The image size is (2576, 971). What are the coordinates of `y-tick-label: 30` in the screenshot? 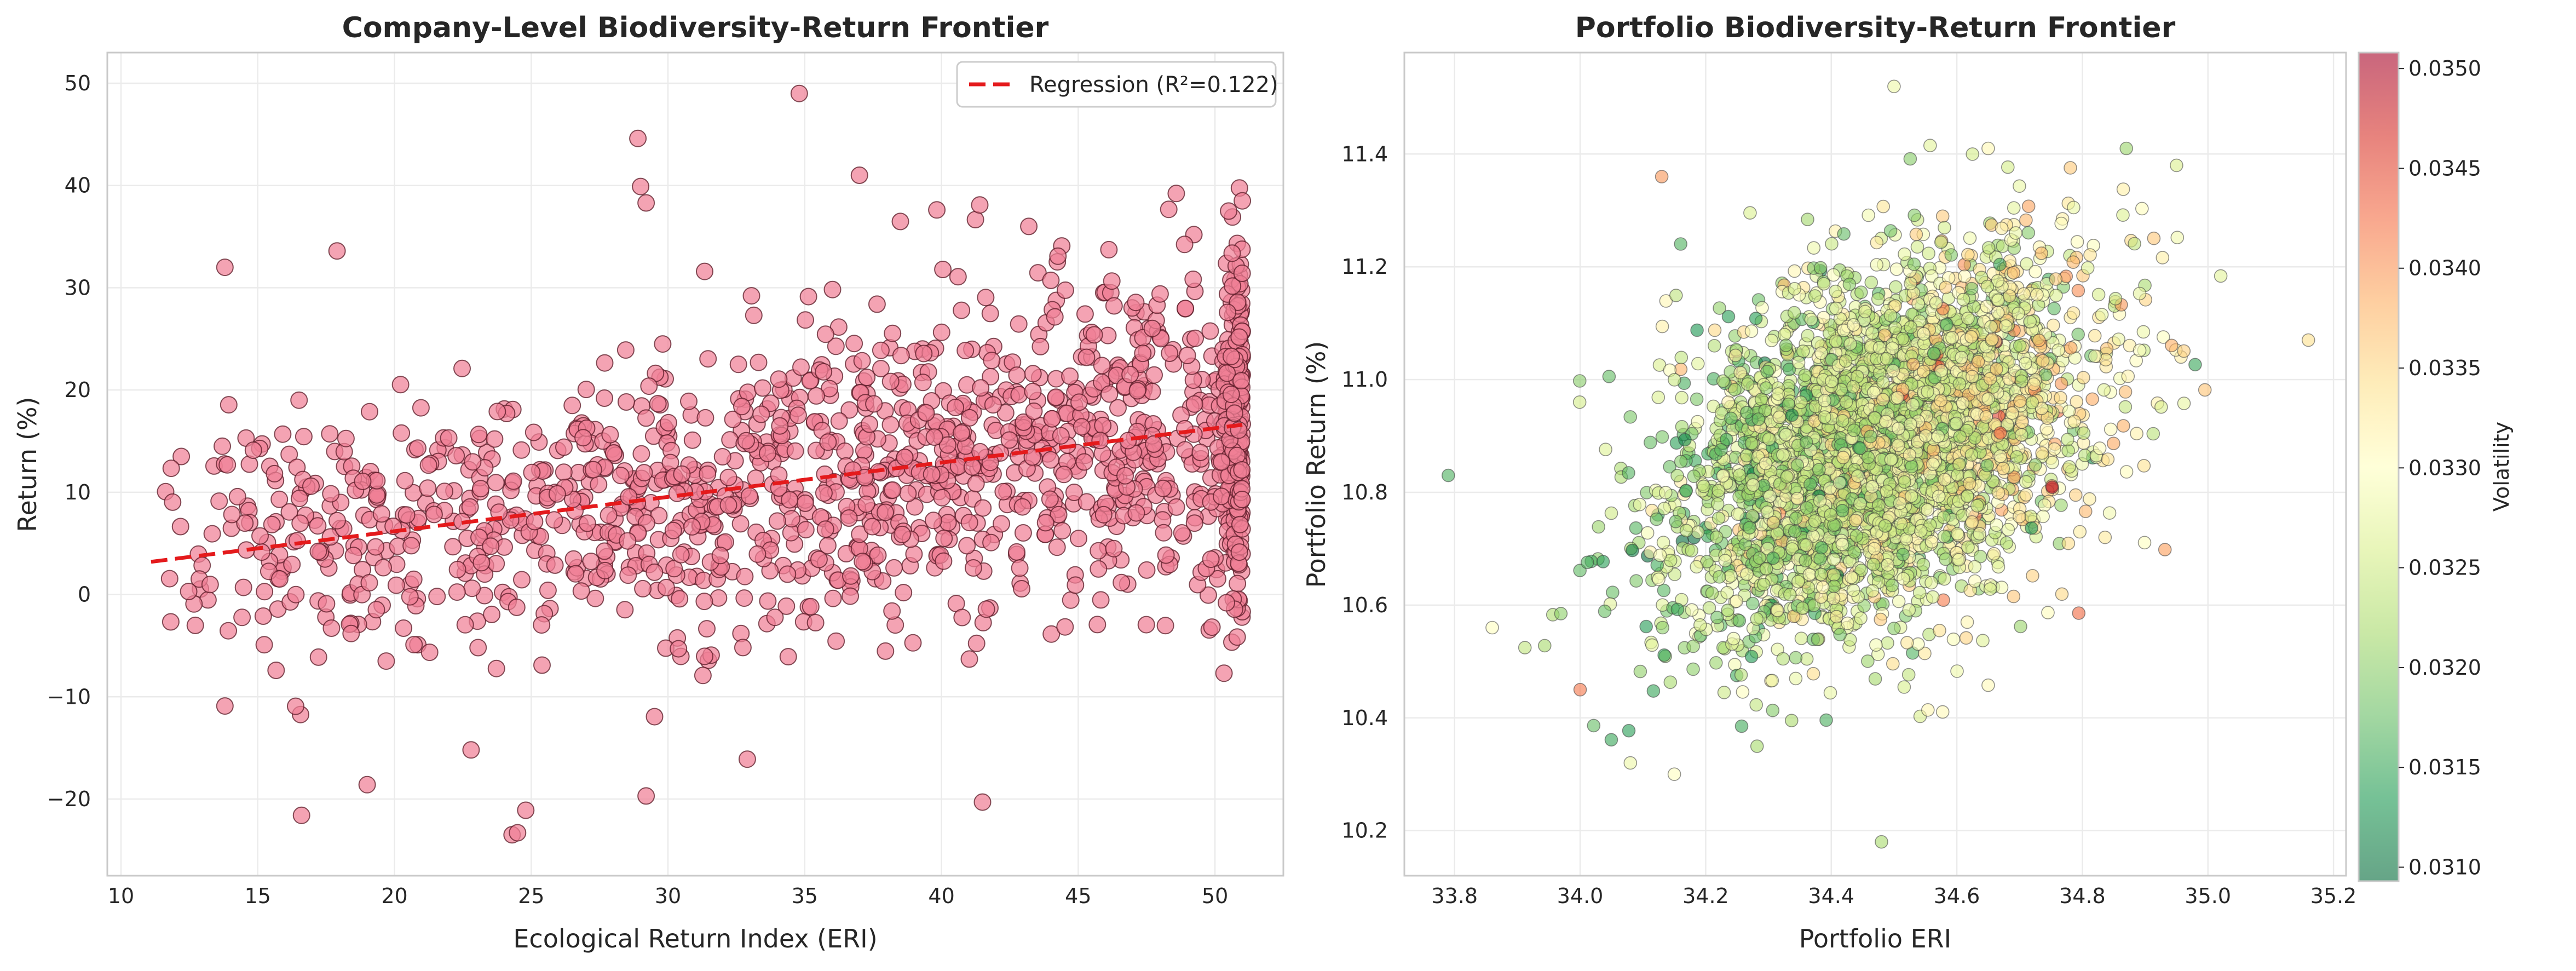 It's located at (78, 287).